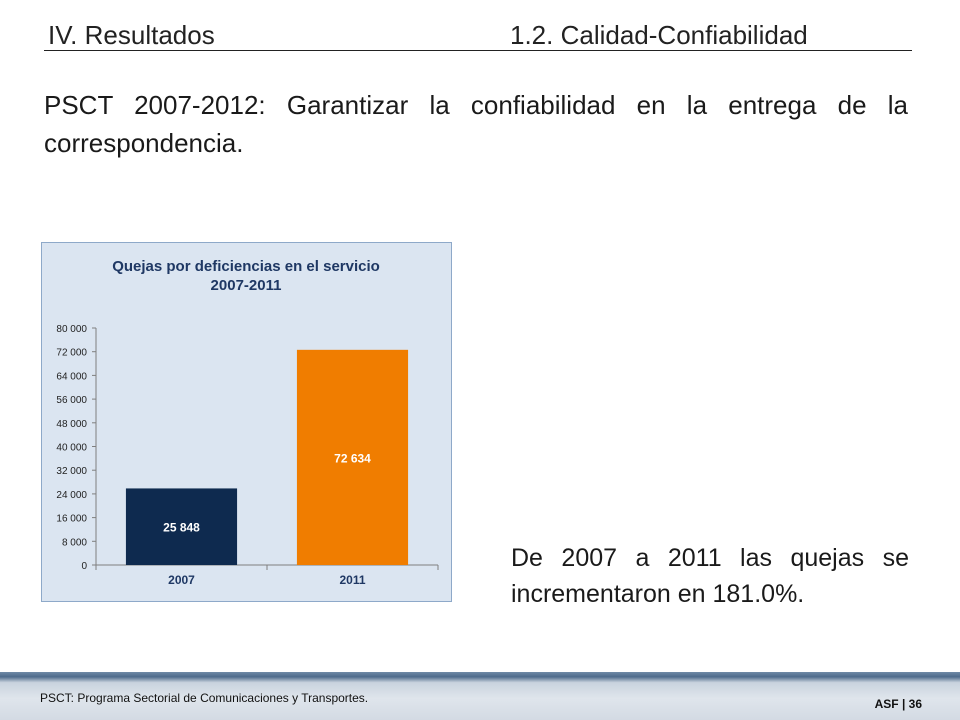  Describe the element at coordinates (84, 566) in the screenshot. I see `y-tick-label: 0` at that location.